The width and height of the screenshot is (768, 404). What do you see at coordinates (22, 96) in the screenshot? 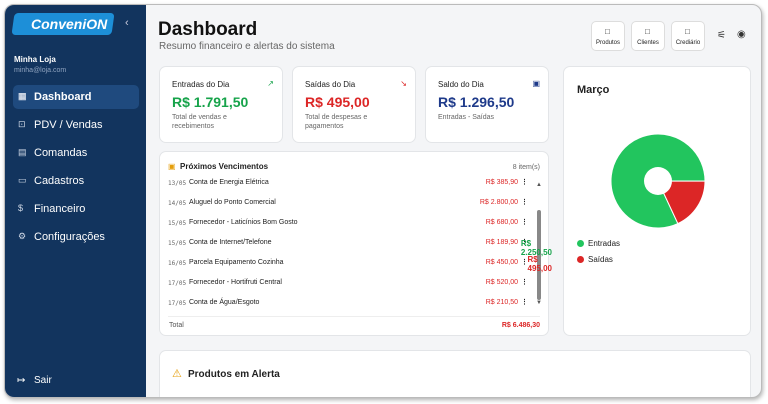
I see `menu-icon: ▦` at bounding box center [22, 96].